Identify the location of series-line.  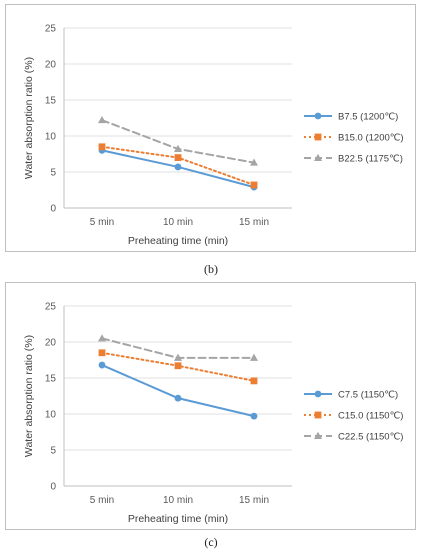
(178, 391).